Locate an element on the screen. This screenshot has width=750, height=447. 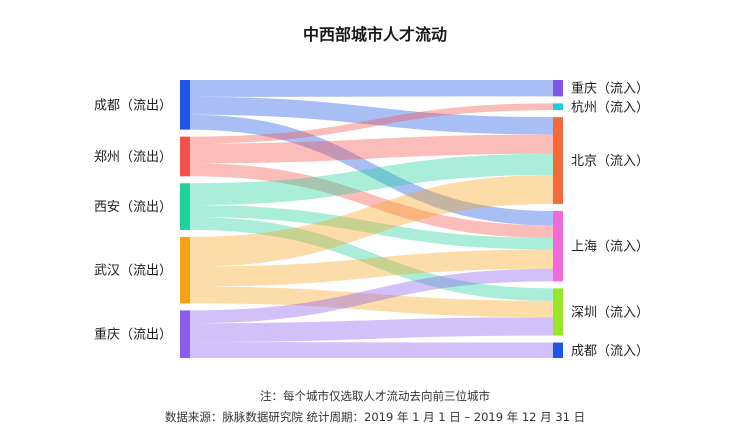
source-label-武汉流出: 武汉（流出） is located at coordinates (133, 271).